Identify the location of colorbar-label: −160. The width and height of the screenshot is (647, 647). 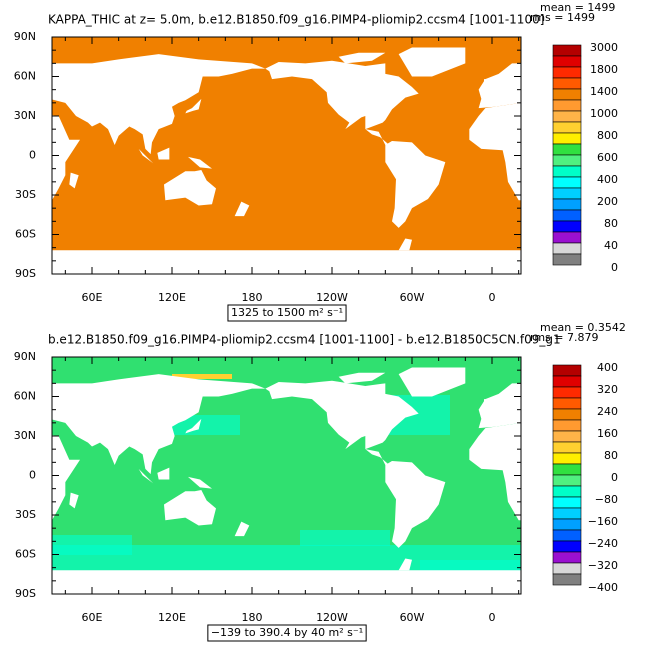
(603, 521).